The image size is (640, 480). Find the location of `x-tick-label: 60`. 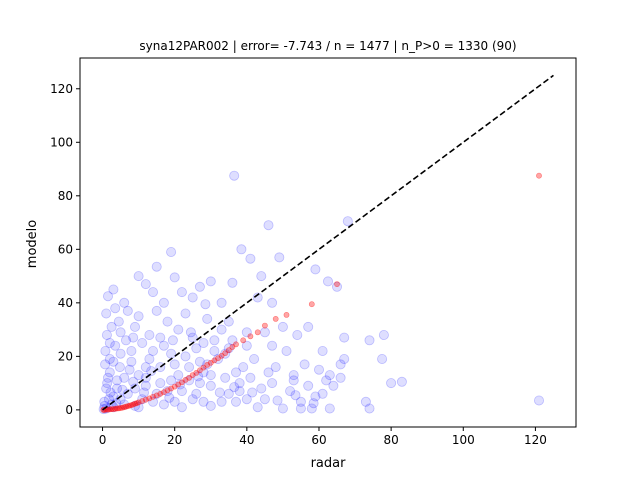

x-tick-label: 60 is located at coordinates (318, 440).